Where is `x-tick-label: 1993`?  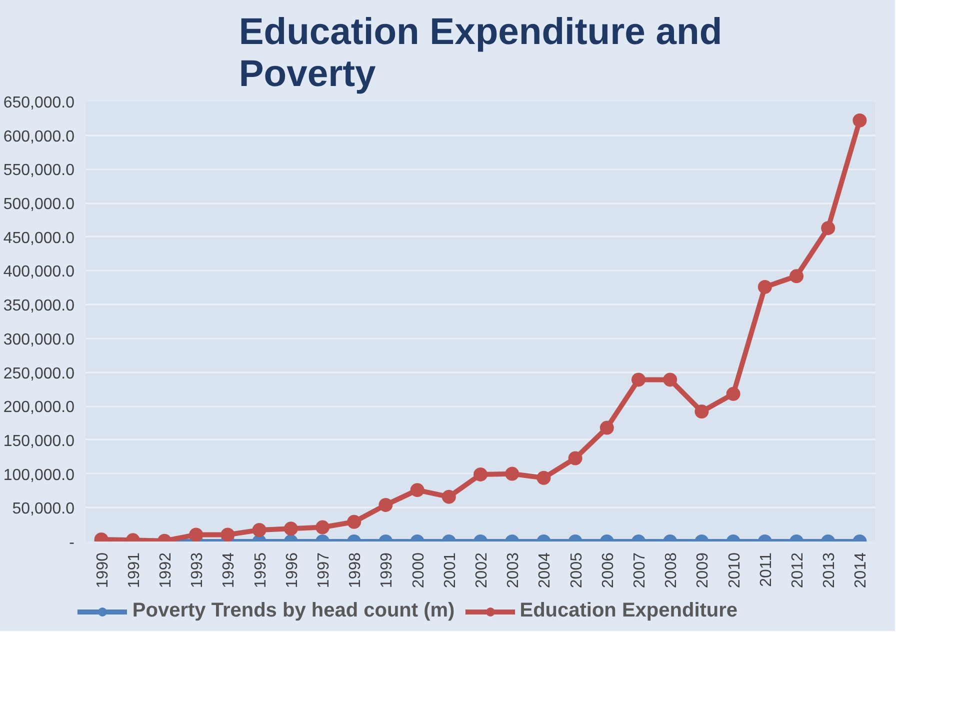 x-tick-label: 1993 is located at coordinates (197, 570).